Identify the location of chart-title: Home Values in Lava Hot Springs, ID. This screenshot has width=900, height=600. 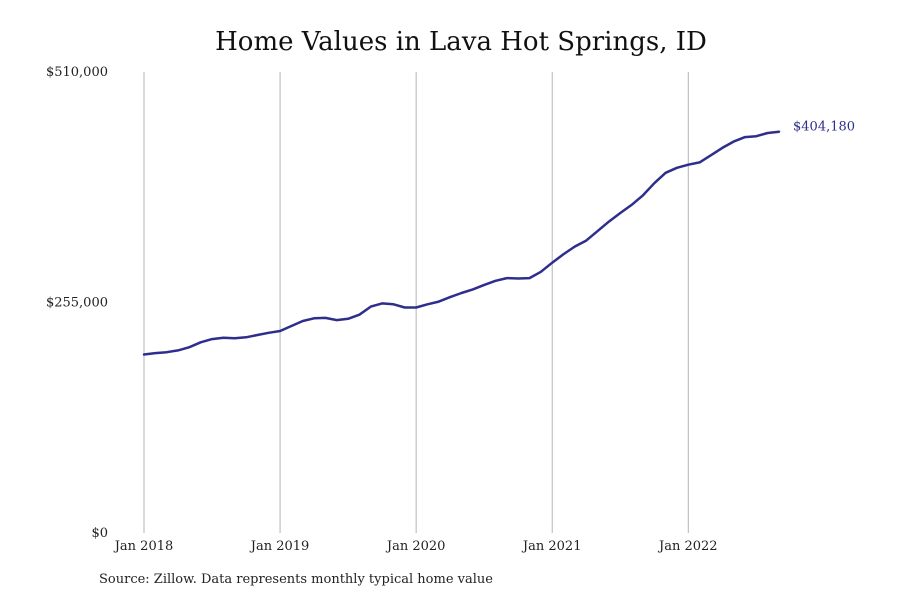
(461, 42).